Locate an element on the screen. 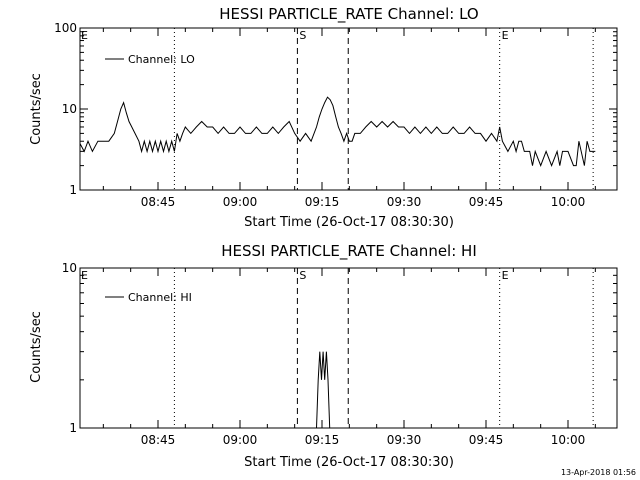 This screenshot has width=640, height=480. legend: Channel: LO is located at coordinates (150, 59).